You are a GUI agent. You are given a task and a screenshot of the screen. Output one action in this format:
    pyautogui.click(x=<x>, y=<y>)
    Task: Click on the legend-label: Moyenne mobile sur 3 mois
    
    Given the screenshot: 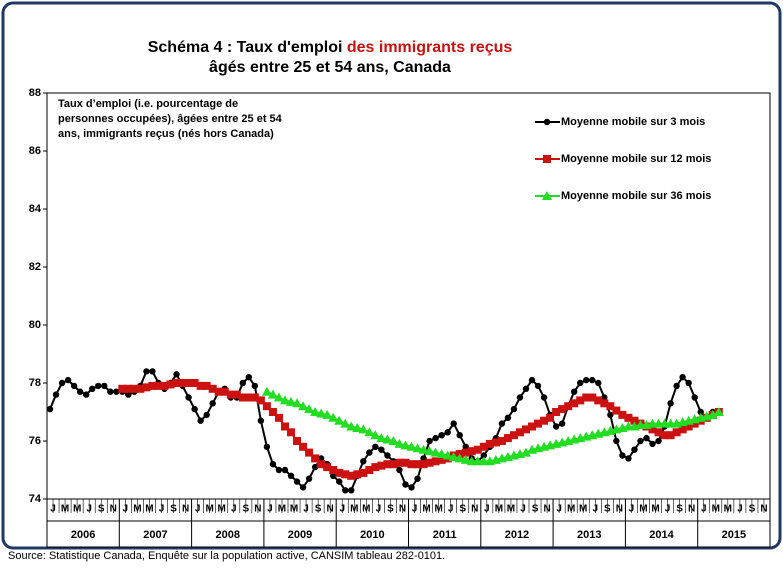 What is the action you would take?
    pyautogui.click(x=633, y=122)
    